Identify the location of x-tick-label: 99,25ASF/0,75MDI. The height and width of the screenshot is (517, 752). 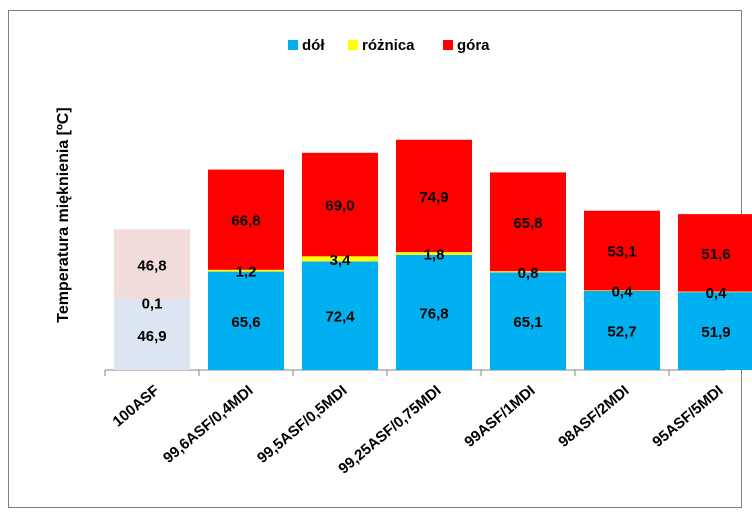
(389, 430).